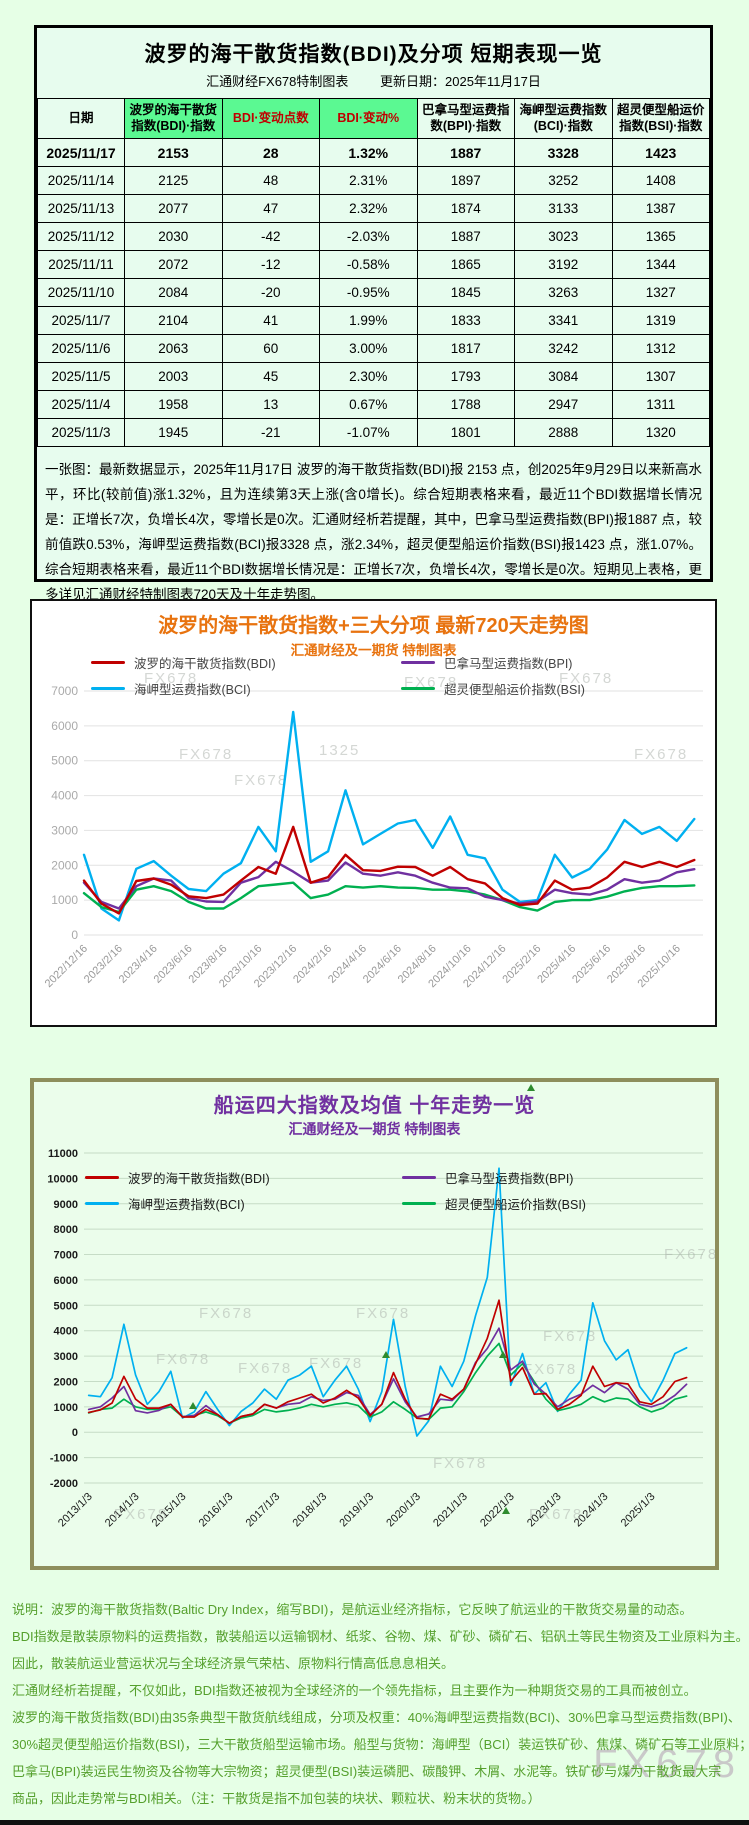  I want to click on y-tick-label: 2000, so click(64, 865).